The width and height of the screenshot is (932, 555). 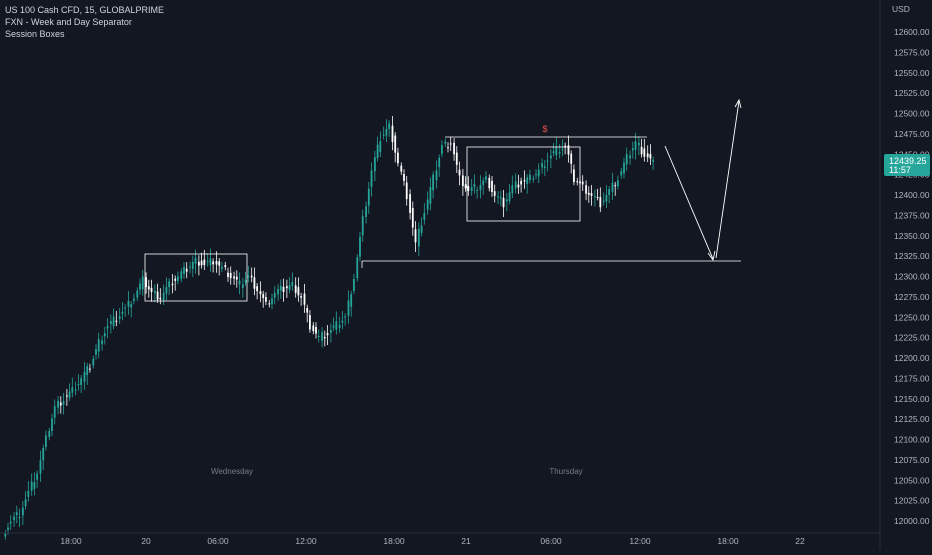 What do you see at coordinates (640, 541) in the screenshot?
I see `time-tick-label: 12:00` at bounding box center [640, 541].